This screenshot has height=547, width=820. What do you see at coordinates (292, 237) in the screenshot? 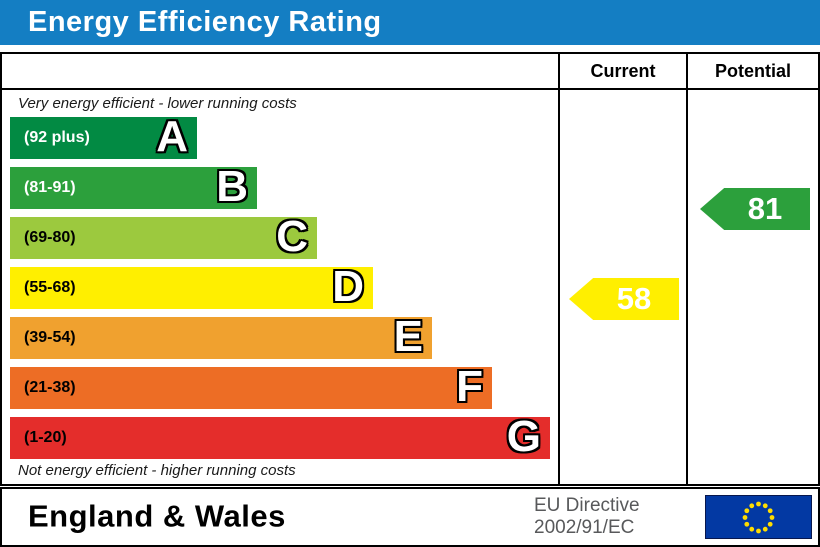
I see `band-letter: C` at bounding box center [292, 237].